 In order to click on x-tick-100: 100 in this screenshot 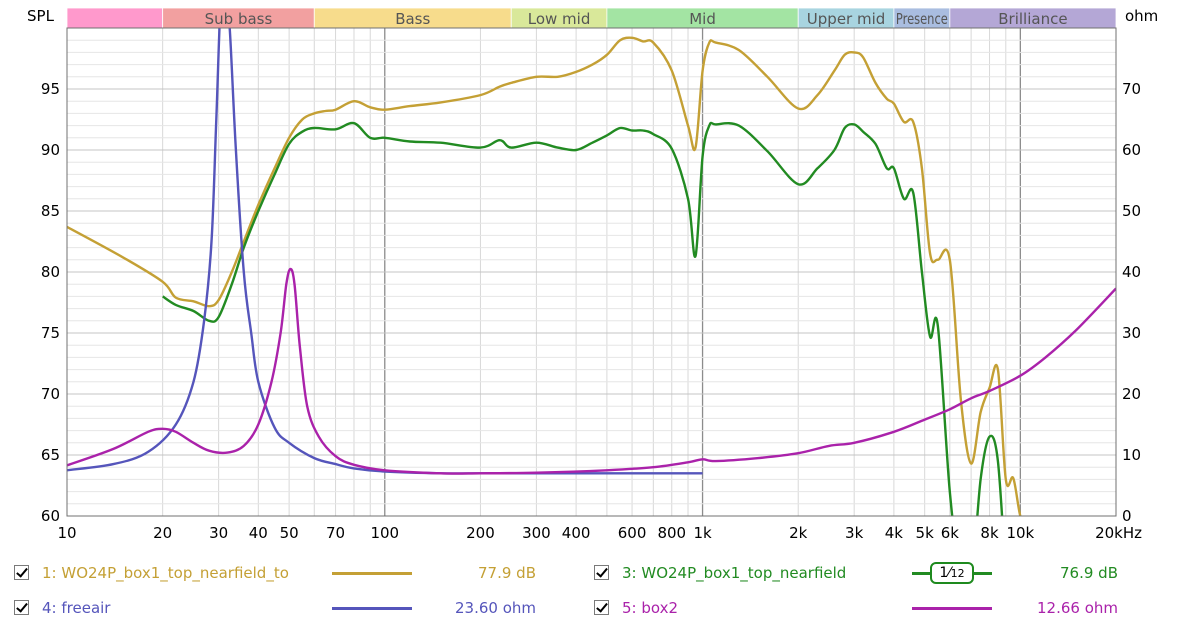, I will do `click(384, 533)`.